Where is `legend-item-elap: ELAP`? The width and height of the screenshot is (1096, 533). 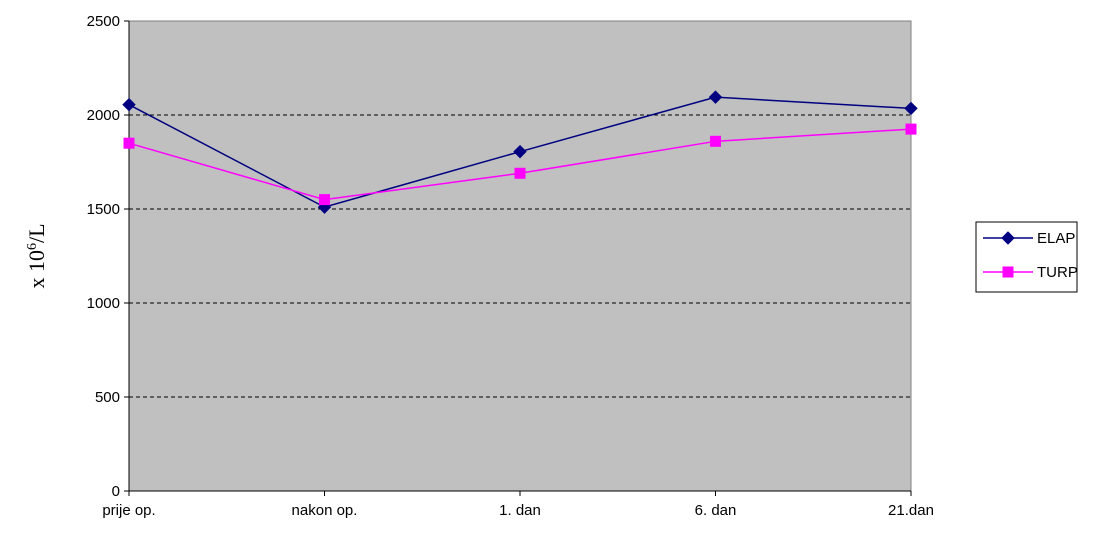 legend-item-elap: ELAP is located at coordinates (1029, 238).